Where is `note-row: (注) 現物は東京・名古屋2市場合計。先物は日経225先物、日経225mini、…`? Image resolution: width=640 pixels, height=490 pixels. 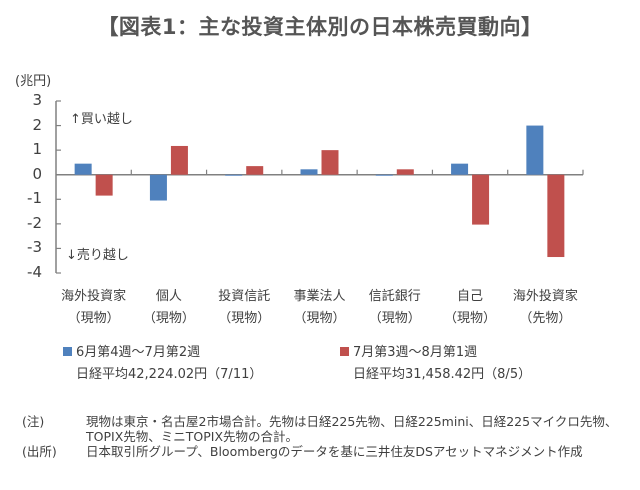
note-row: (注) 現物は東京・名古屋2市場合計。先物は日経225先物、日経225mini、… is located at coordinates (327, 429).